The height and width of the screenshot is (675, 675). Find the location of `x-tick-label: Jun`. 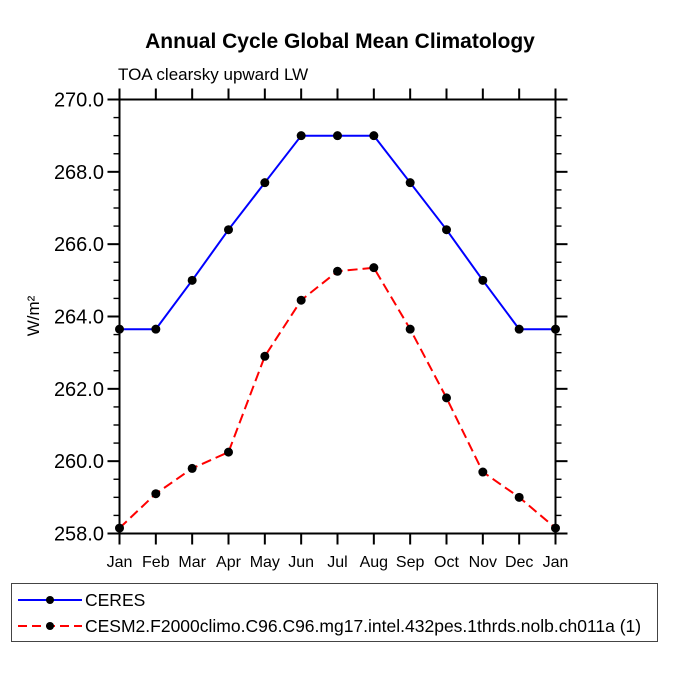

x-tick-label: Jun is located at coordinates (301, 562).